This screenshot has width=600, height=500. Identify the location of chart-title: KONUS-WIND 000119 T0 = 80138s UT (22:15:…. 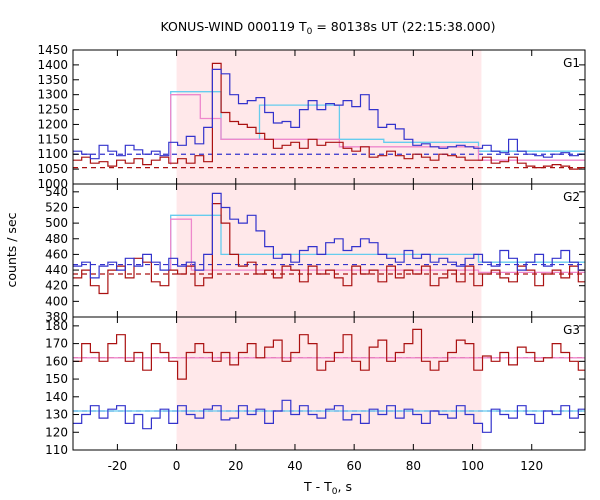
(327, 28).